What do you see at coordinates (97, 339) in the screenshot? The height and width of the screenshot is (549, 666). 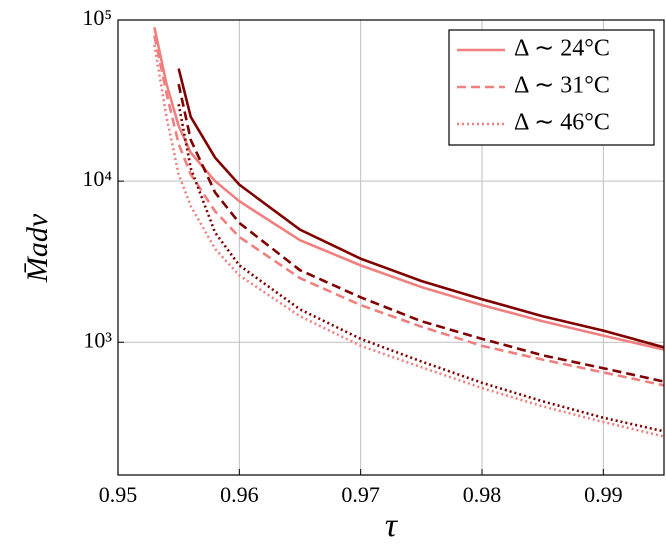 I see `y-tick-label: 10³` at bounding box center [97, 339].